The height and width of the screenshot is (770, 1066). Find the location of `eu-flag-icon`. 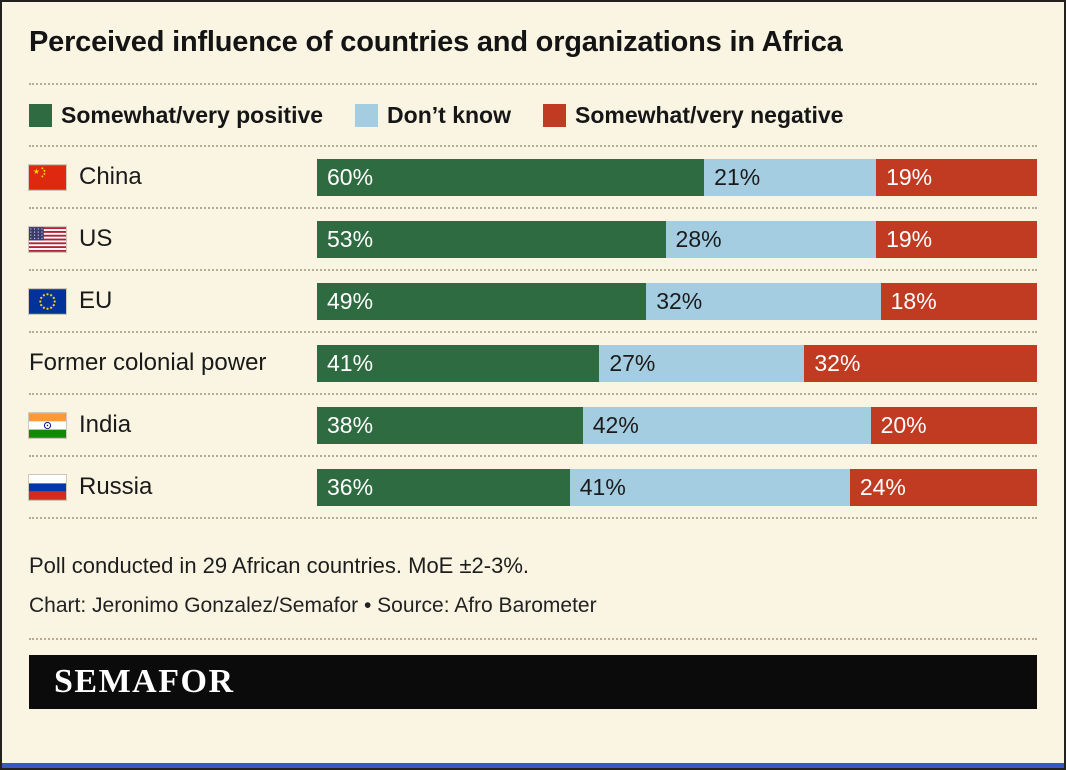

eu-flag-icon is located at coordinates (47, 301).